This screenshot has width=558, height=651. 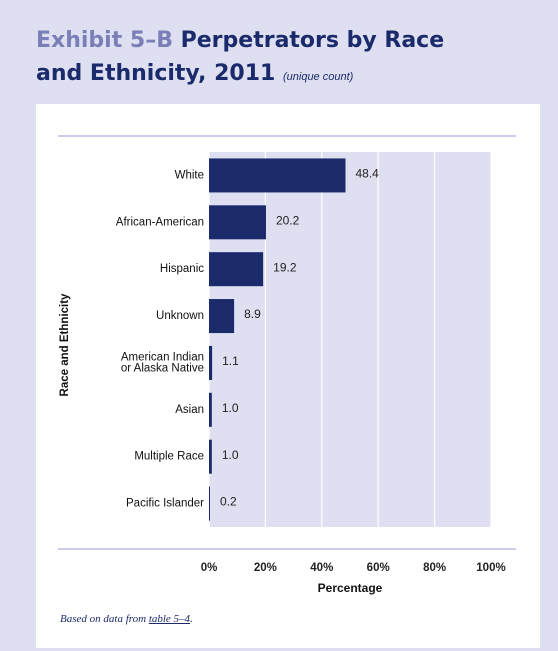 I want to click on category-label: Multiple Race, so click(x=169, y=457).